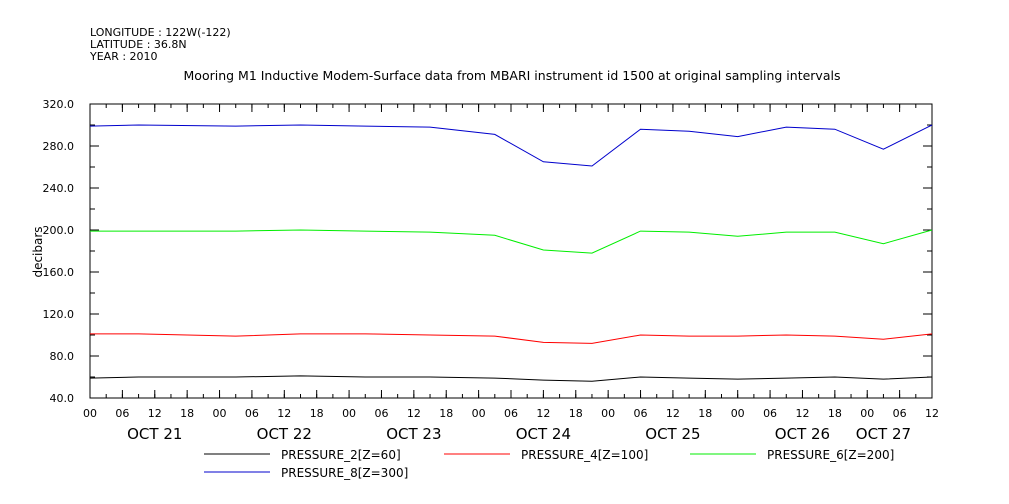 Image resolution: width=1009 pixels, height=504 pixels. I want to click on y-tick-label: 280.0, so click(59, 146).